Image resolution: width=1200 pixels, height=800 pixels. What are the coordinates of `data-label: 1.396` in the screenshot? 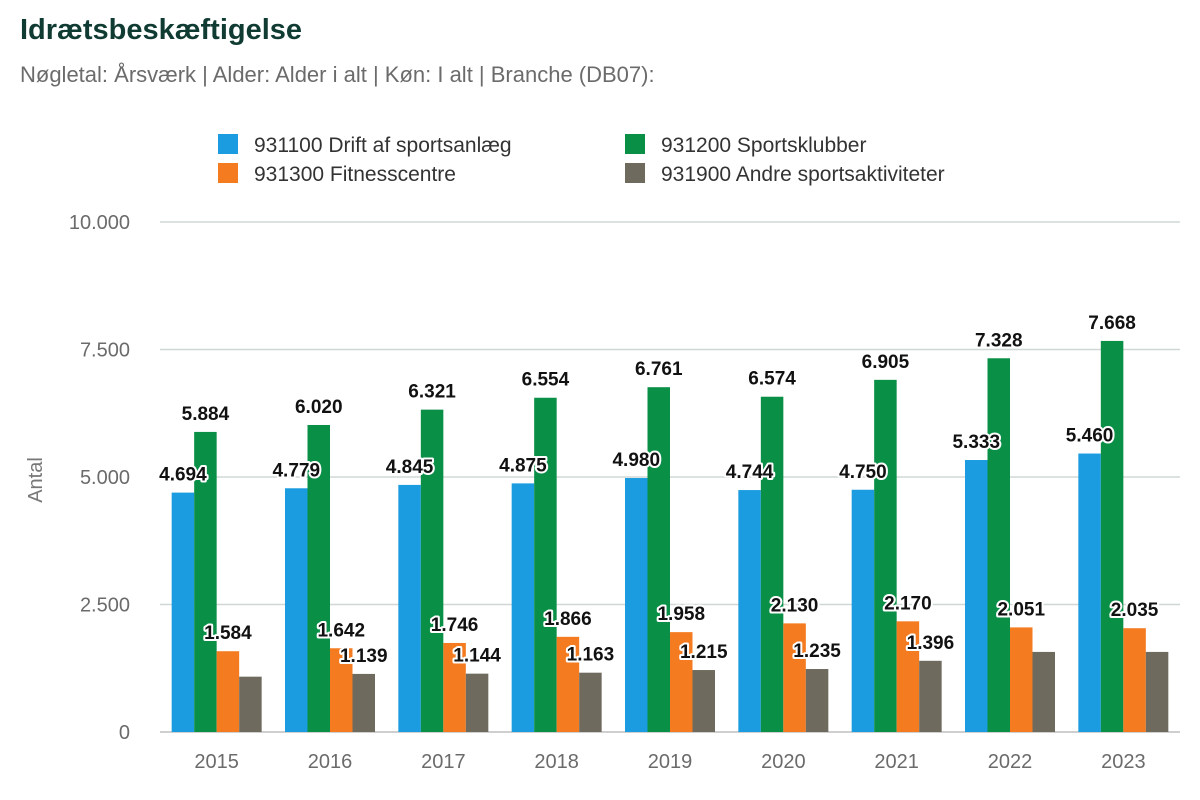 It's located at (931, 643).